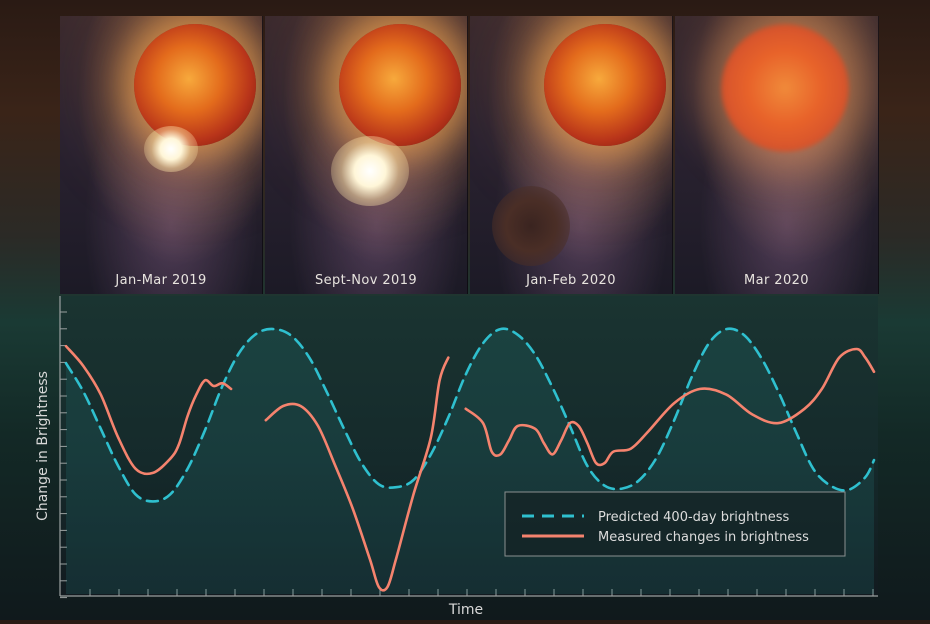 The width and height of the screenshot is (930, 624). Describe the element at coordinates (43, 446) in the screenshot. I see `y-axis-label: Change in Brightness` at that location.